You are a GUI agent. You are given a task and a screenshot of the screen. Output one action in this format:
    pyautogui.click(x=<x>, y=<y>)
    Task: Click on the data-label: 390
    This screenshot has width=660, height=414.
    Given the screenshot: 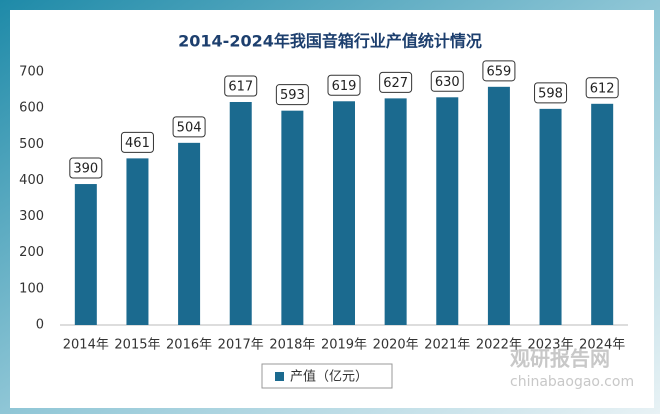 What is the action you would take?
    pyautogui.click(x=85, y=169)
    